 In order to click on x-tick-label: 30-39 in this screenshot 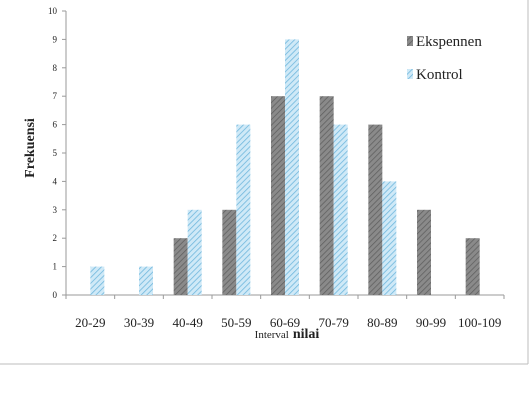, I will do `click(139, 322)`.